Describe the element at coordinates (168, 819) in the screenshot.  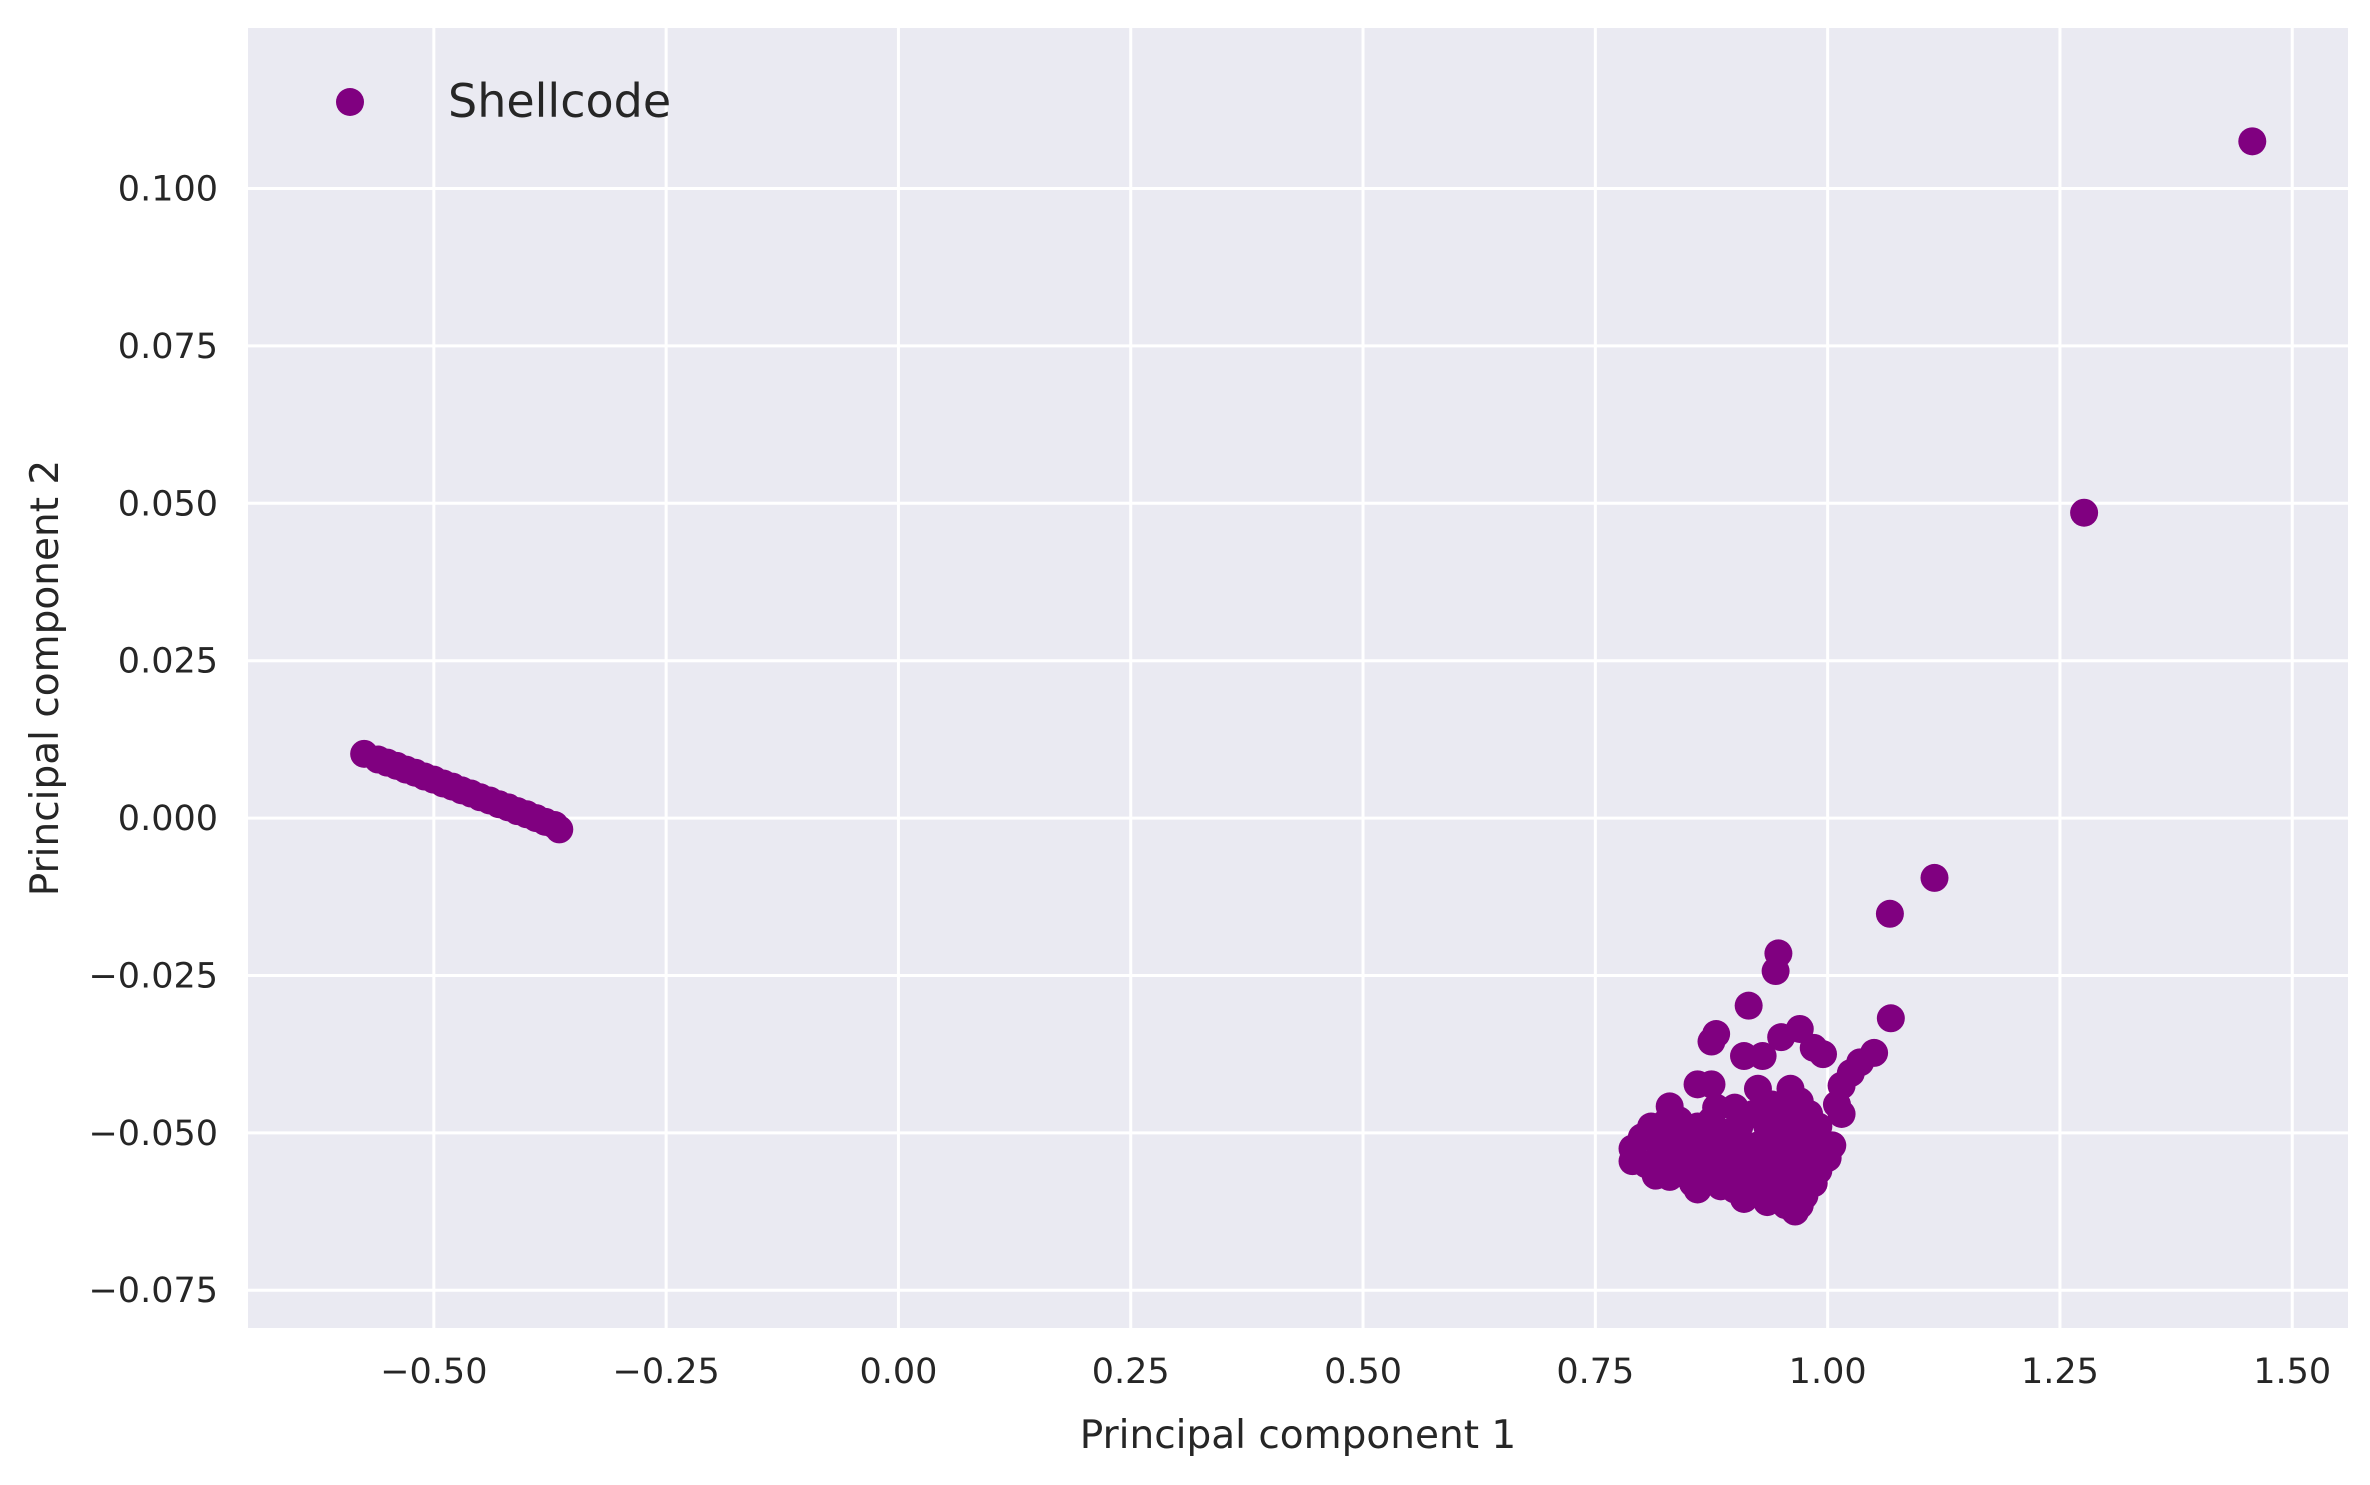
I see `y-tick-label: 0.000` at that location.